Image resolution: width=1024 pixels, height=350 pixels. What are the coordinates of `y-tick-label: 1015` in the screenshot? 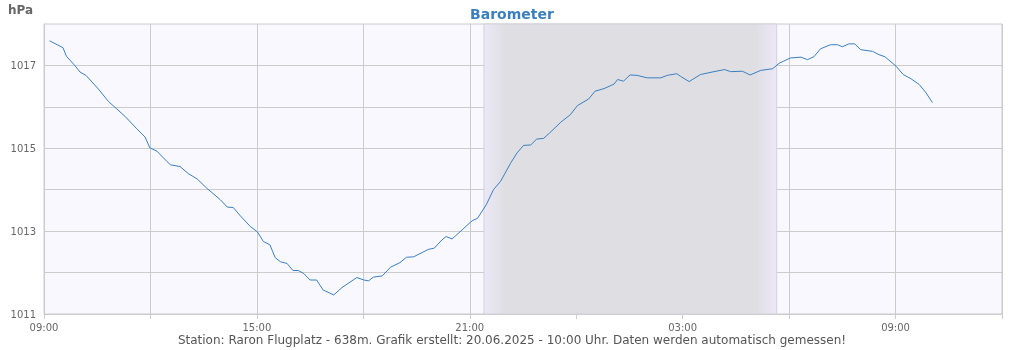 It's located at (23, 148).